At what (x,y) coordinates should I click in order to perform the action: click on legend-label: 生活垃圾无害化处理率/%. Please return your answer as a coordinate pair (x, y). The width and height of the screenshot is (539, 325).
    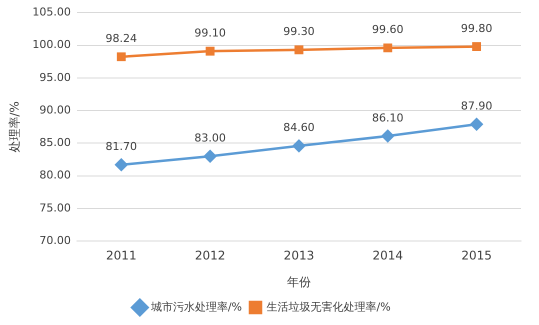
    Looking at the image, I should click on (328, 307).